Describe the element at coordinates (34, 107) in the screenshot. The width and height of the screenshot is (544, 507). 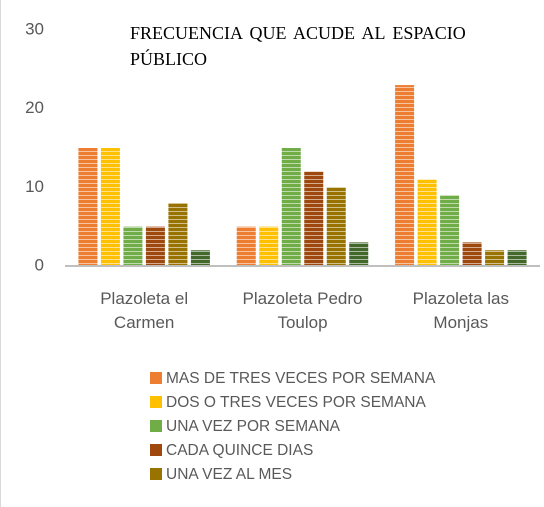
I see `y-tick-label: 20` at that location.